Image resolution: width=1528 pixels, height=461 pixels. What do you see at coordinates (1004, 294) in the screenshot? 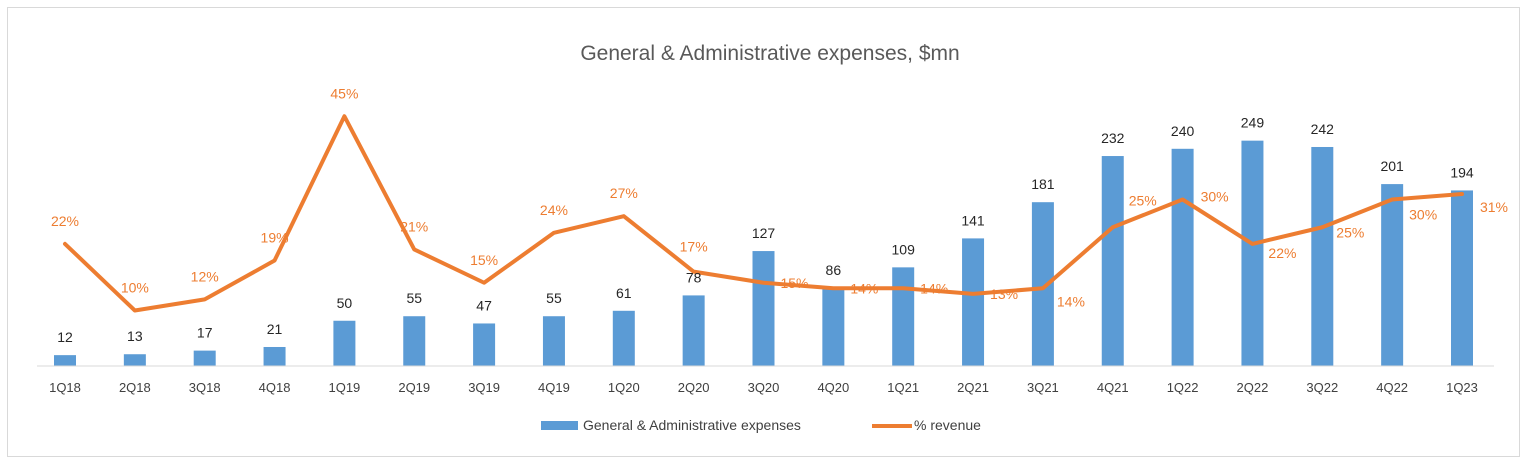
I see `pct-value-label: 13%` at bounding box center [1004, 294].